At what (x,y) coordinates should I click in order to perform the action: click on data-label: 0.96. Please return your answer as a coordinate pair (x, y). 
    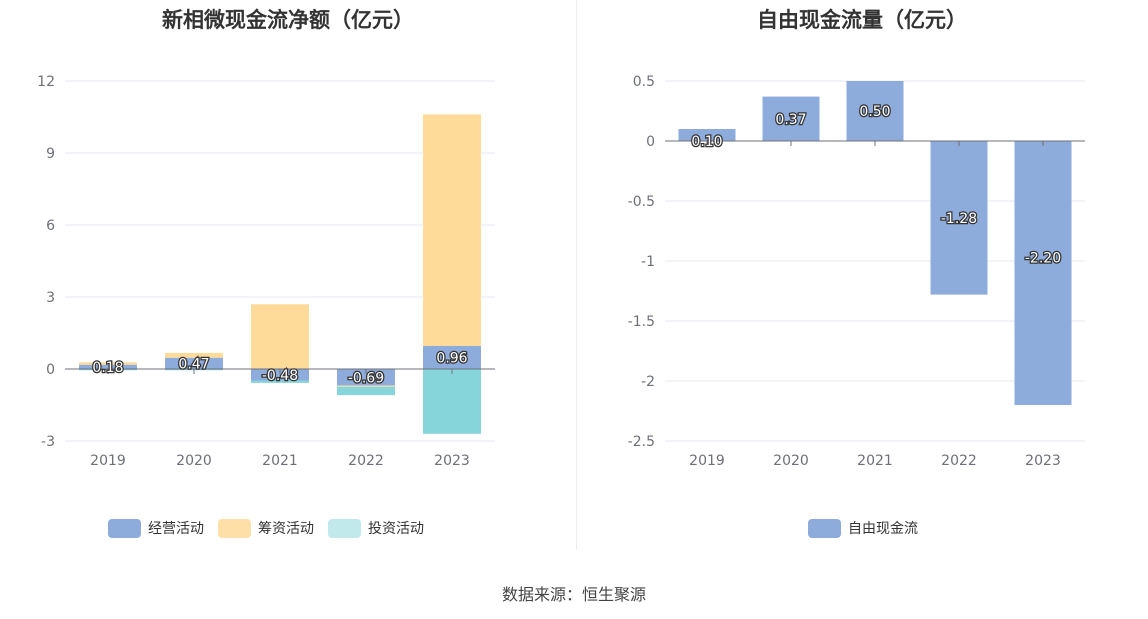
    Looking at the image, I should click on (451, 358).